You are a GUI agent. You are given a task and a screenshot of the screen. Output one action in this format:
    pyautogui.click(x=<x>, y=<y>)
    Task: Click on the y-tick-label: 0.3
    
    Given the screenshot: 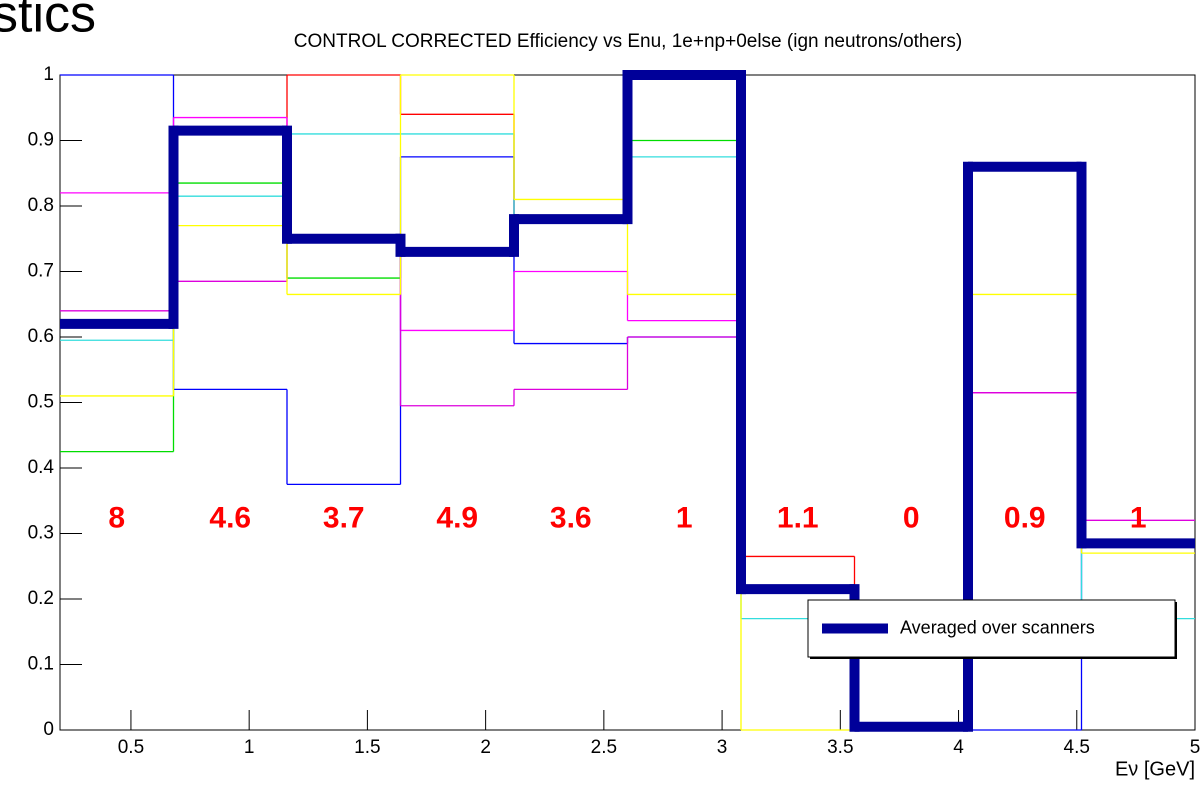 What is the action you would take?
    pyautogui.click(x=41, y=533)
    